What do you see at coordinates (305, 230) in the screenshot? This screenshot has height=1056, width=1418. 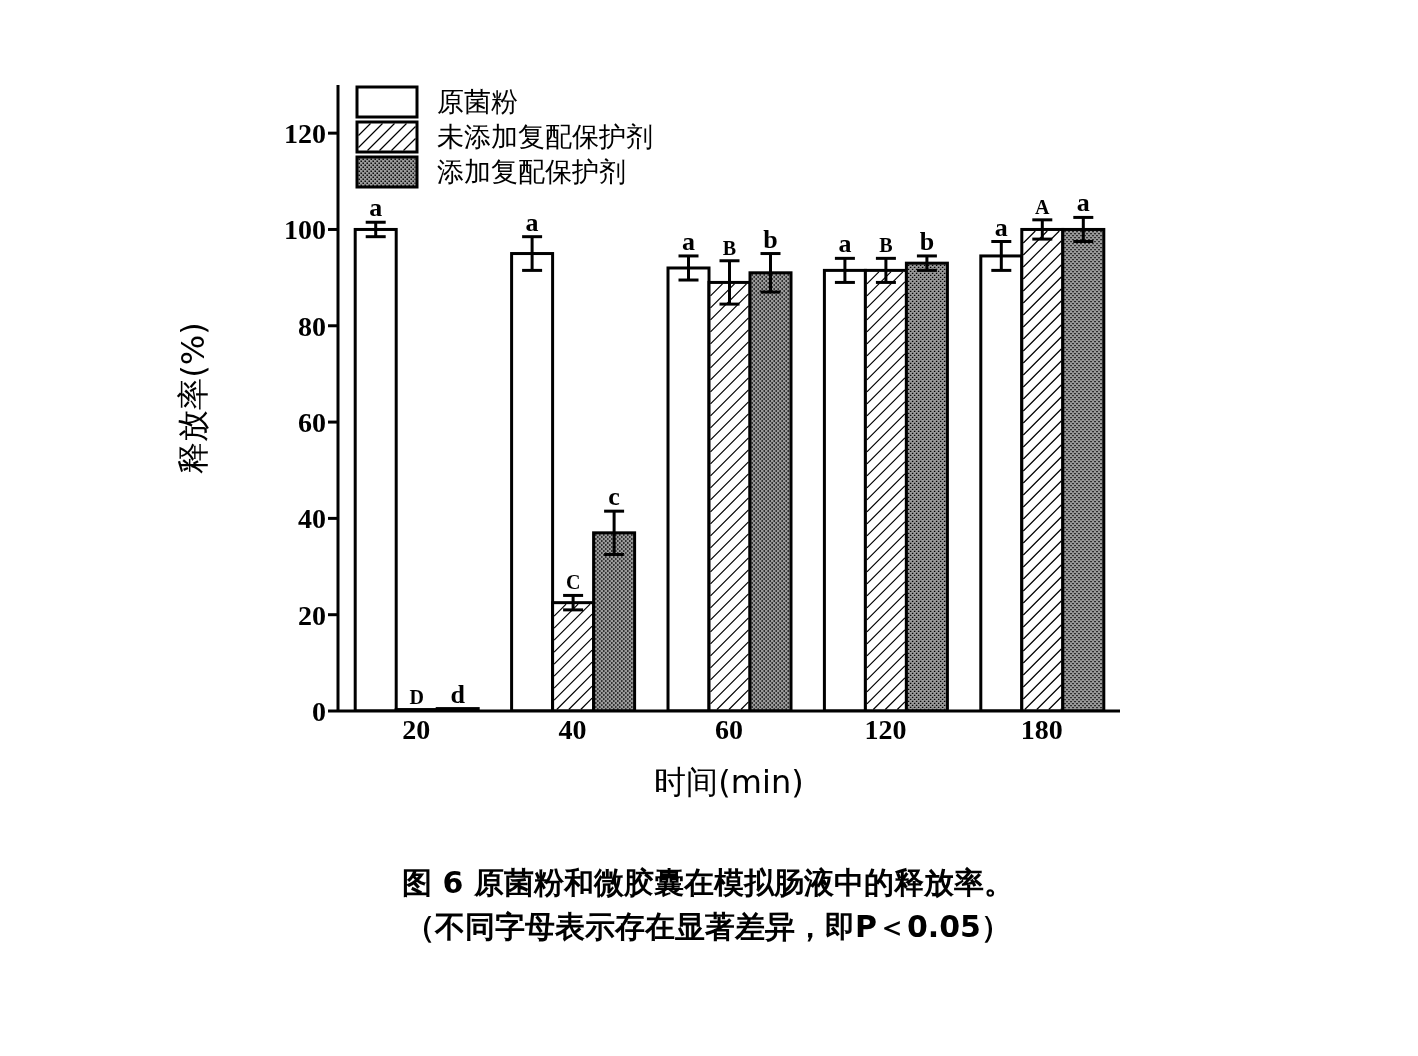 I see `y-tick-label: 100` at bounding box center [305, 230].